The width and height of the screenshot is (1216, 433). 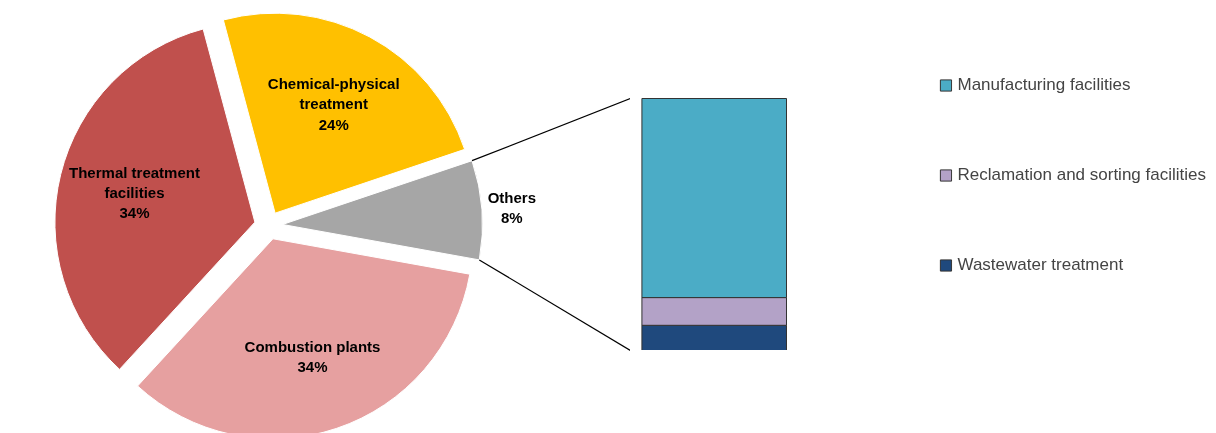 I want to click on slice-label: Chemical-physical treatment, so click(x=333, y=93).